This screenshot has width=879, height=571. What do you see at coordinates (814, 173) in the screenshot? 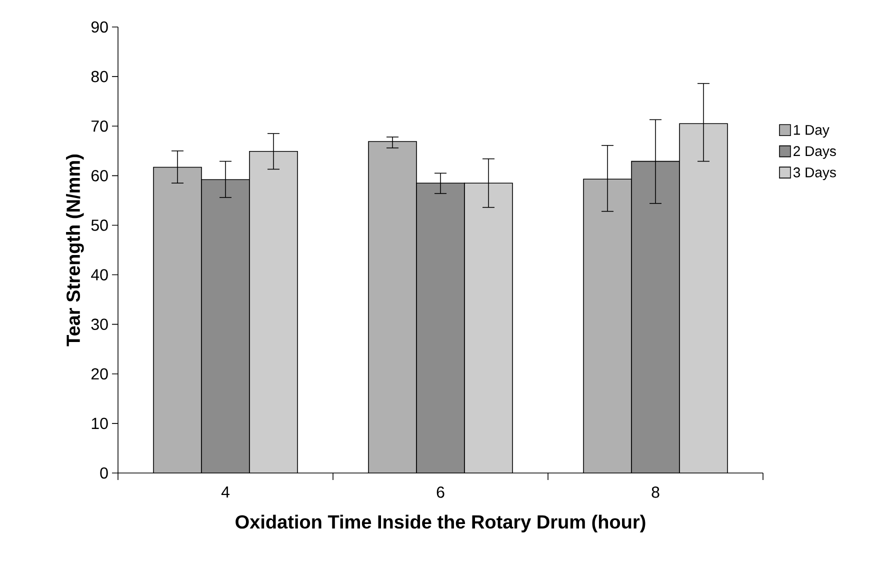
I see `legend-label: 3 Days` at bounding box center [814, 173].